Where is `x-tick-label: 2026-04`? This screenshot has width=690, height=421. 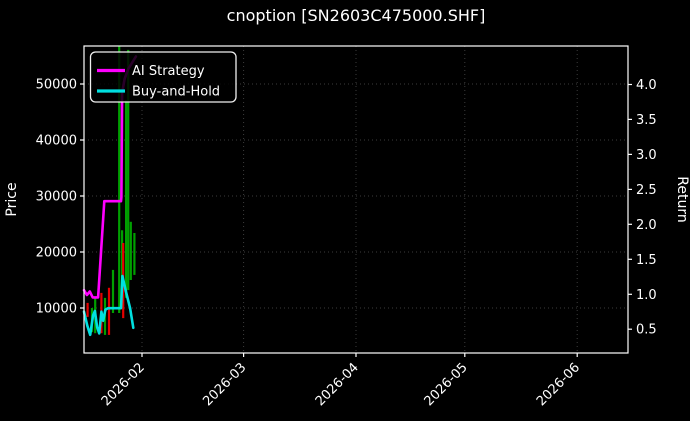
x-tick-label: 2026-04 is located at coordinates (337, 384).